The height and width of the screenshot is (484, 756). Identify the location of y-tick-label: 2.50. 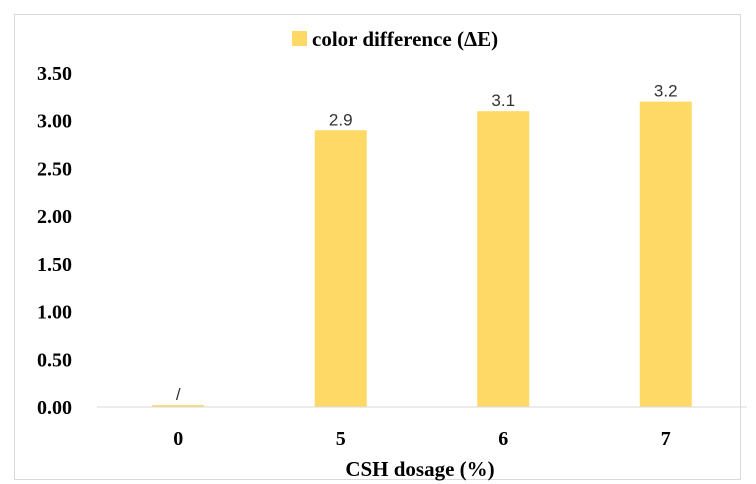
(54, 169).